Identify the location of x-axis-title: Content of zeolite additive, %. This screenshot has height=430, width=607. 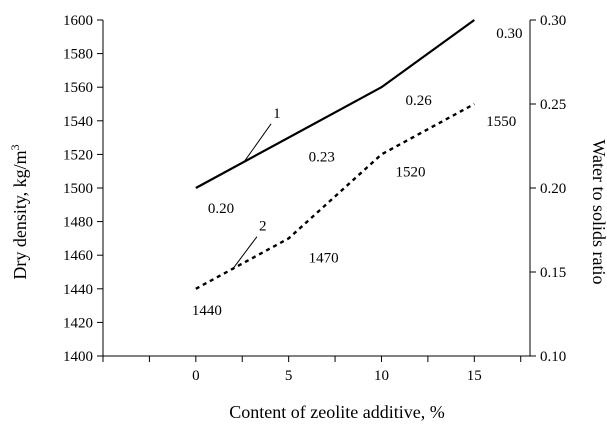
(336, 412).